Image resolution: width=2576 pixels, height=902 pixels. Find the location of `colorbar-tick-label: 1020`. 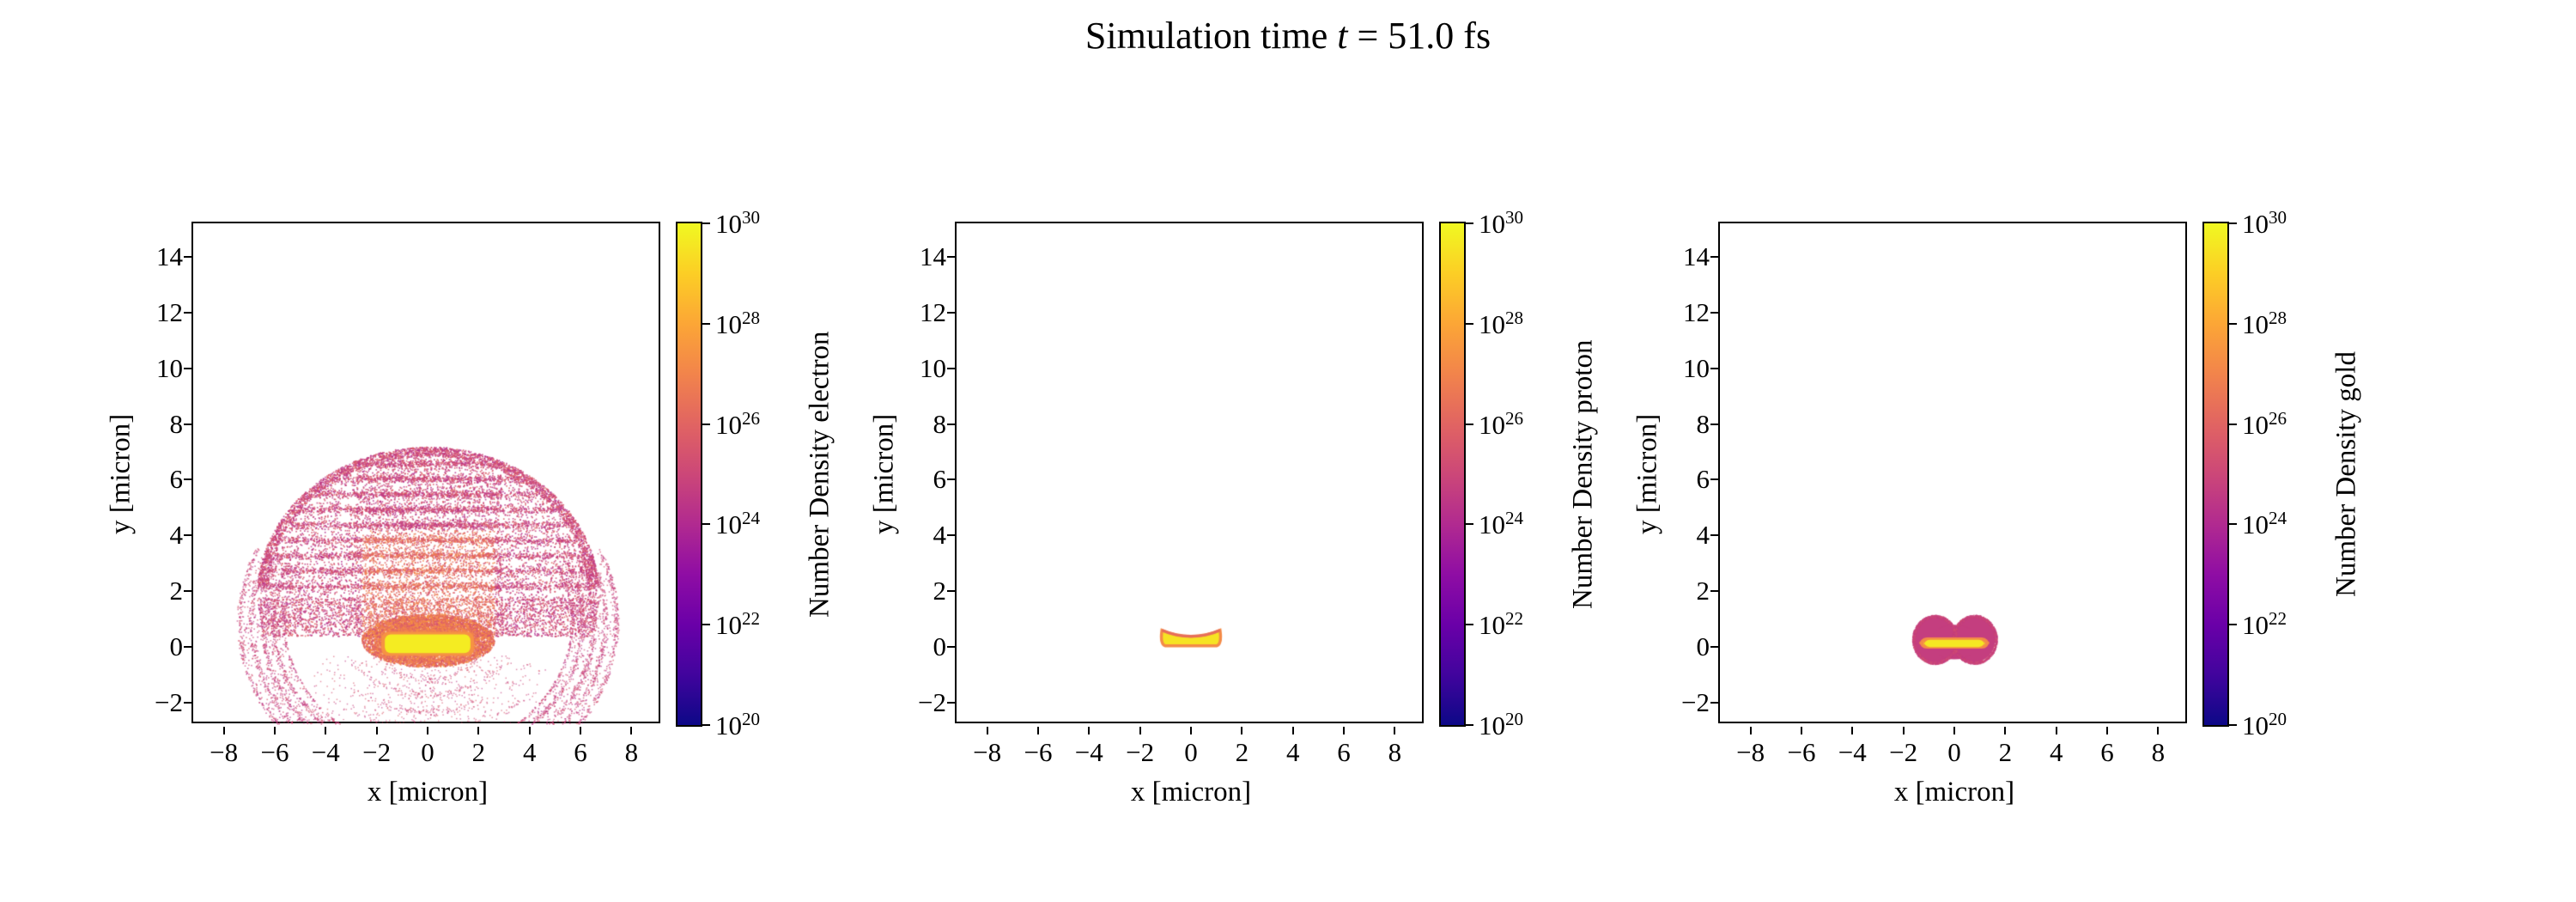

colorbar-tick-label: 1020 is located at coordinates (738, 724).